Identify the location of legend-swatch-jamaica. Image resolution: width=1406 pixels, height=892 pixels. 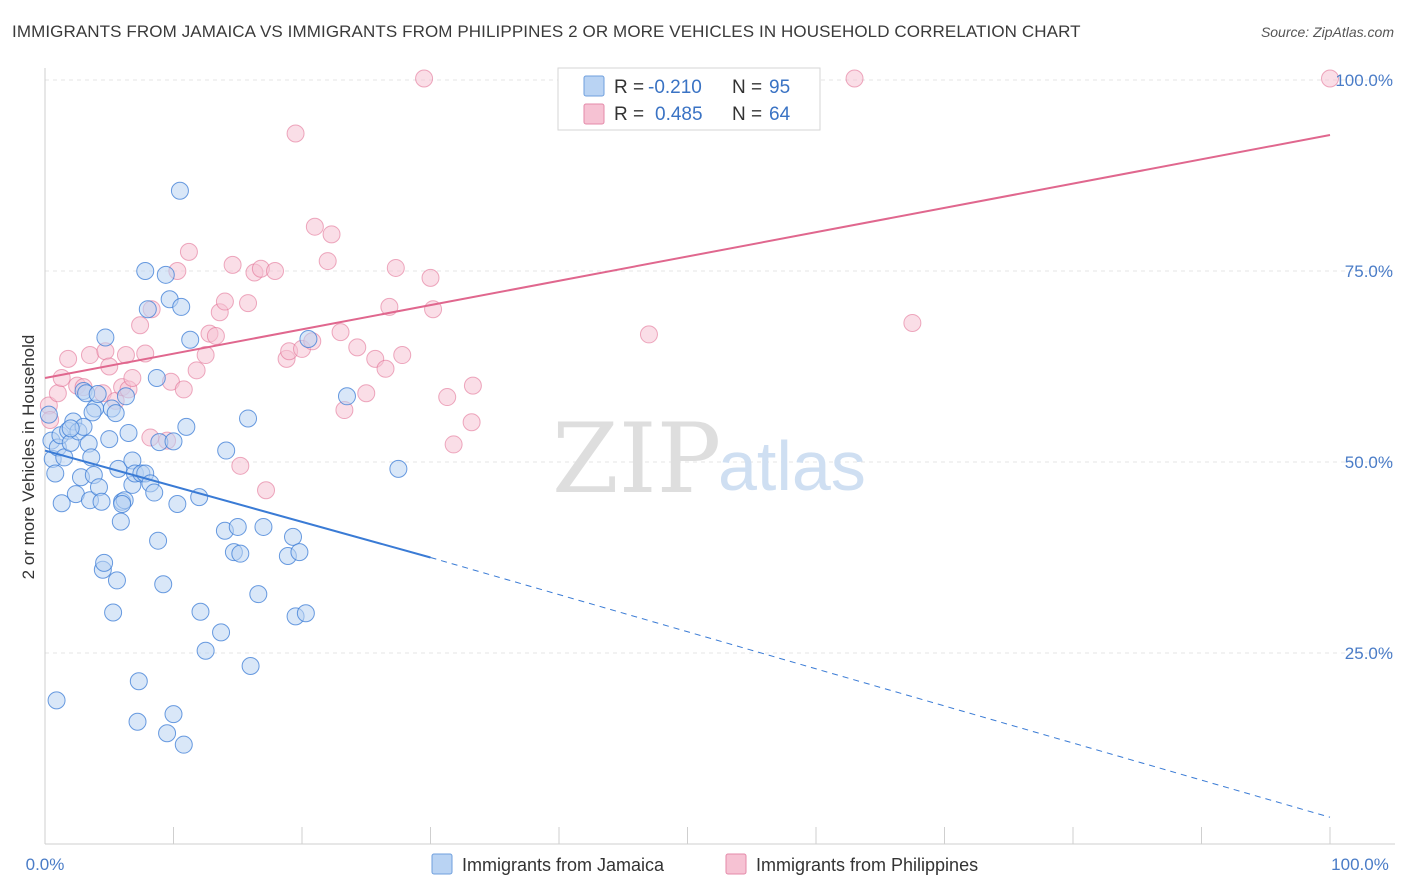
(594, 86).